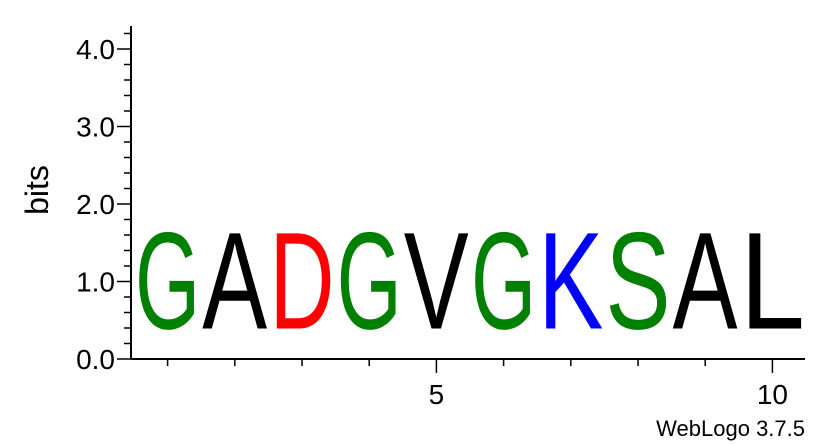 The image size is (831, 444). I want to click on logo-letter-s: S, so click(637, 282).